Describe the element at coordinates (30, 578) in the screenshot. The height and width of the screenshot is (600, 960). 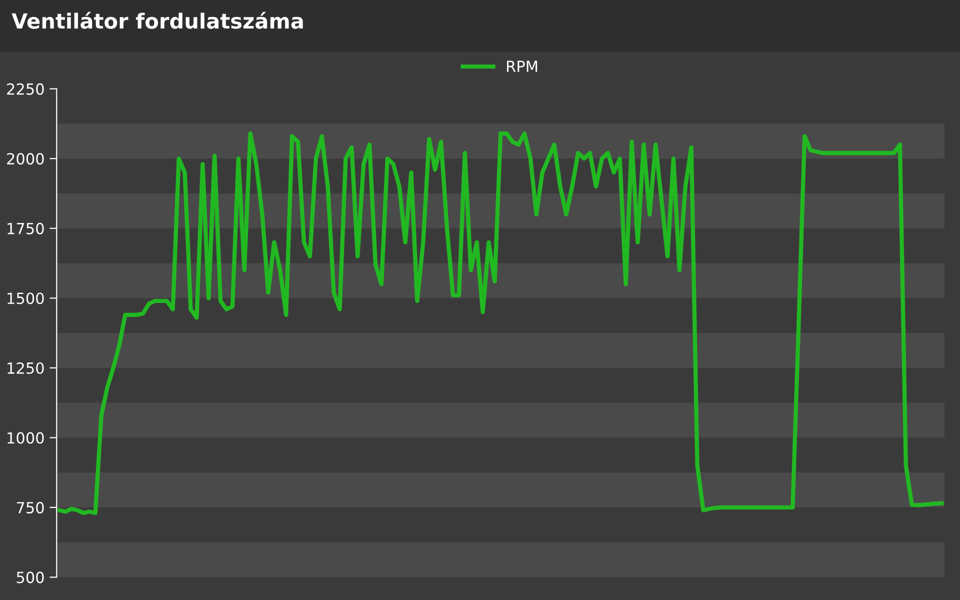
I see `y-tick-label: 500` at that location.